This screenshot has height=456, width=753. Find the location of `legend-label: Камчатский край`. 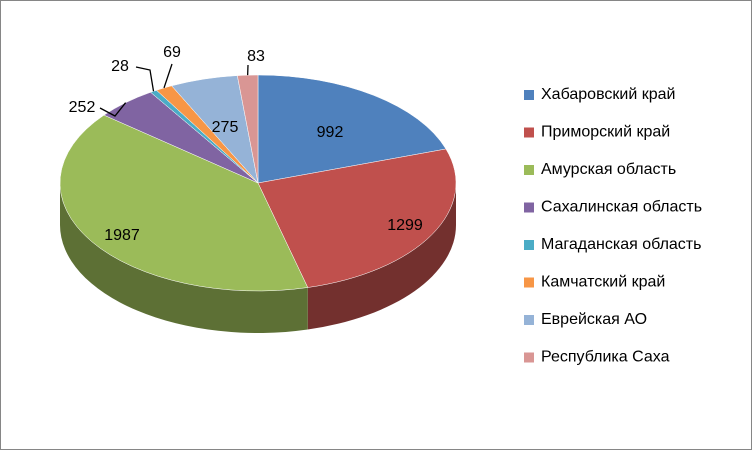

legend-label: Камчатский край is located at coordinates (603, 282).